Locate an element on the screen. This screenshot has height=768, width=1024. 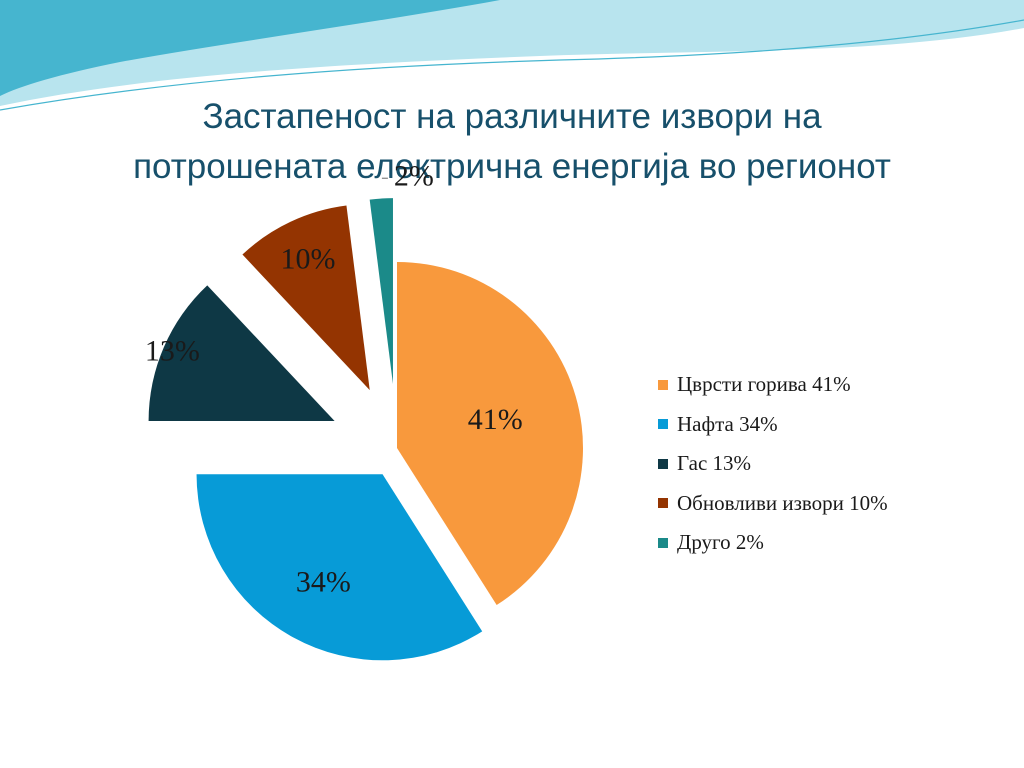
pie-data-label-4: 10% is located at coordinates (307, 258).